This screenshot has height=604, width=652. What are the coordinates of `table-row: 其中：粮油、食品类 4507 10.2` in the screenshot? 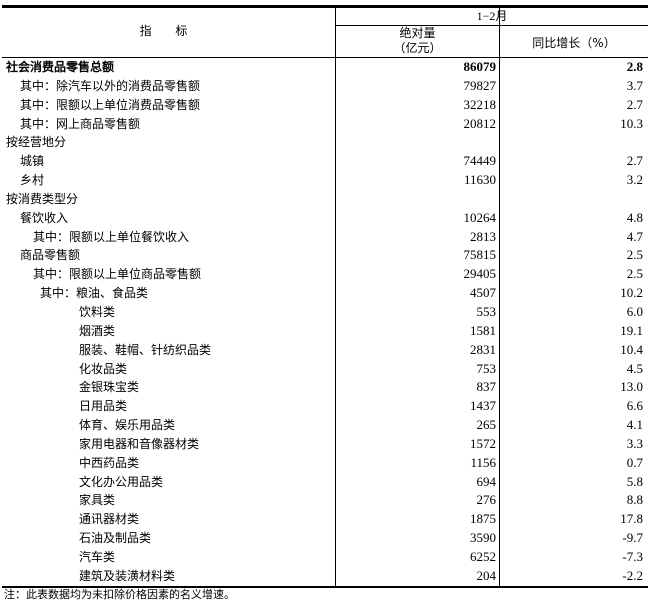 It's located at (325, 293).